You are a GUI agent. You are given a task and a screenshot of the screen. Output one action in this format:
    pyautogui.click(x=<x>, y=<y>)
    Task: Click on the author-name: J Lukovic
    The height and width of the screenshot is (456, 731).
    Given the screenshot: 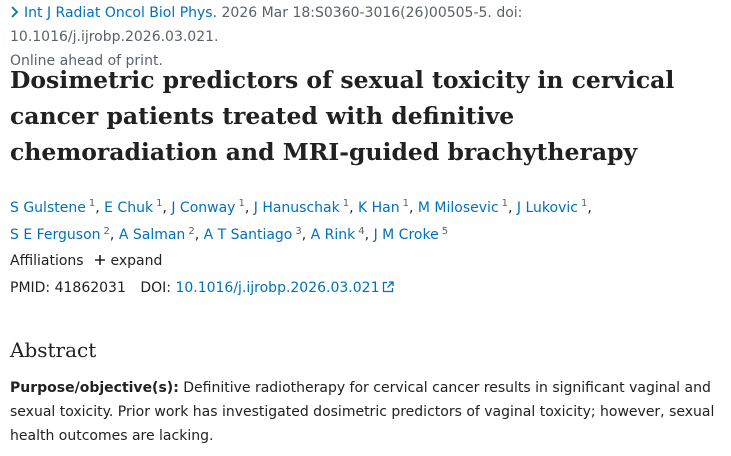 What is the action you would take?
    pyautogui.click(x=547, y=207)
    